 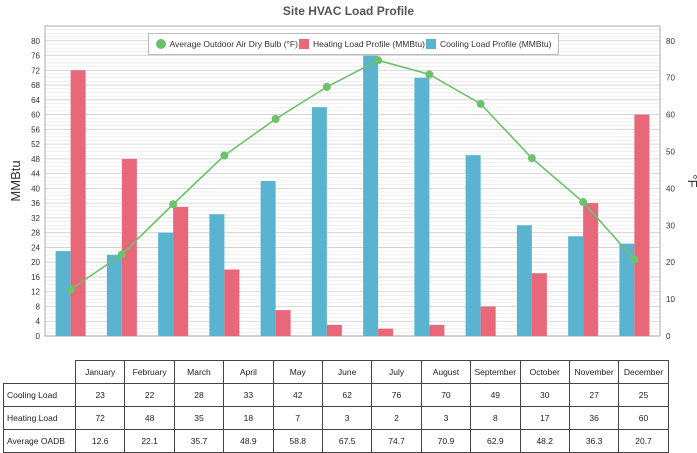 I want to click on y-left-tick-label: 24, so click(x=35, y=247).